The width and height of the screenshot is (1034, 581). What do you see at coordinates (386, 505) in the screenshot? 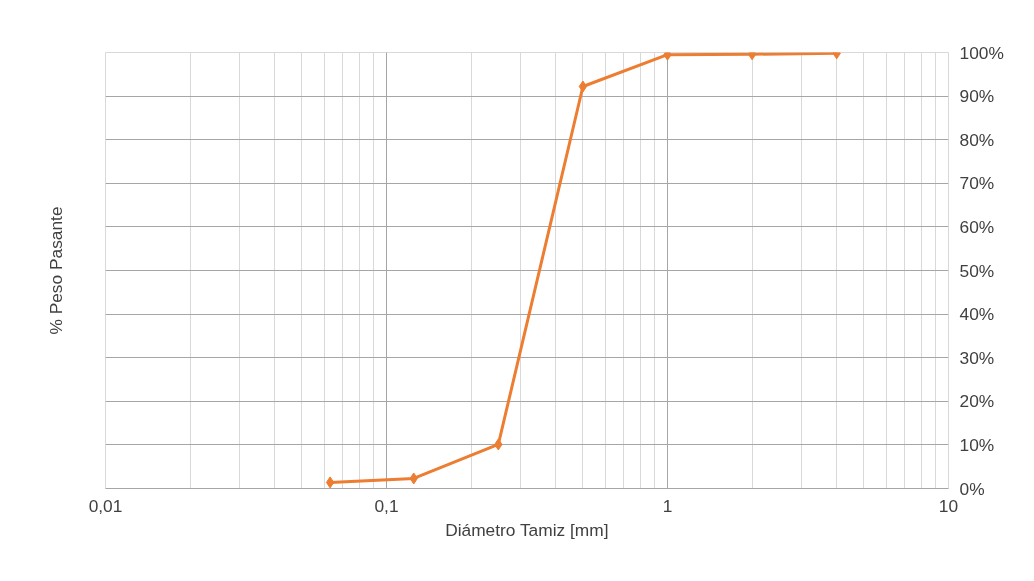
I see `x-tick-label: 0,1` at bounding box center [386, 505].